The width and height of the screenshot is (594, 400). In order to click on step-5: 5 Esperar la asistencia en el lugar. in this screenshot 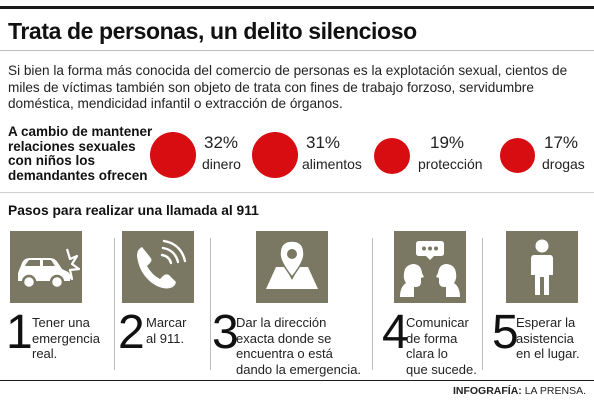, I will do `click(542, 306)`.